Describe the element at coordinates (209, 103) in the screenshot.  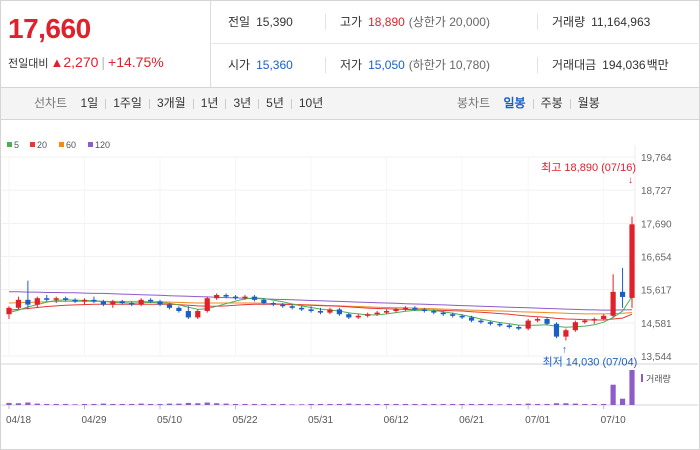
I see `tab-period-3: 1년` at that location.